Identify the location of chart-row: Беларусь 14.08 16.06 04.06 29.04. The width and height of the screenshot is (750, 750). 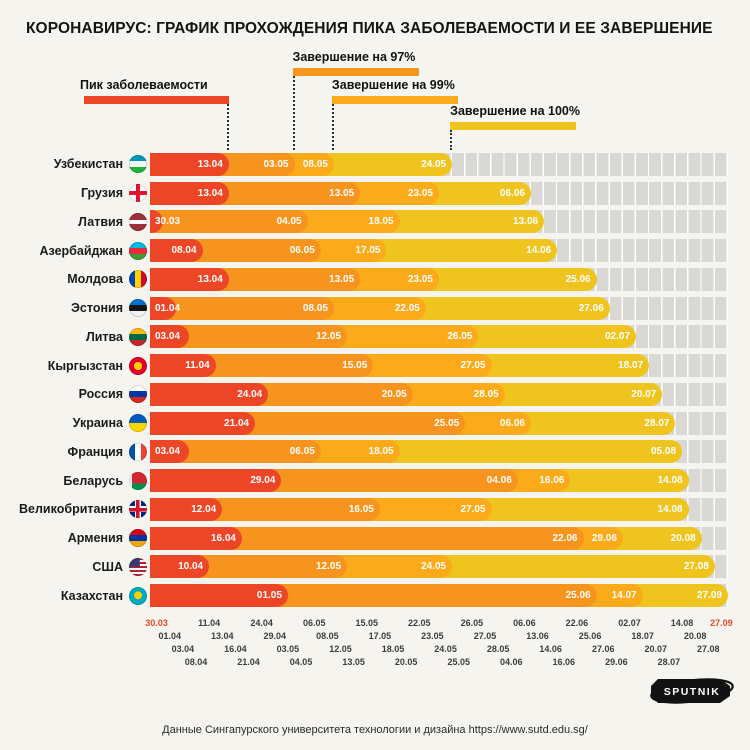
(375, 480).